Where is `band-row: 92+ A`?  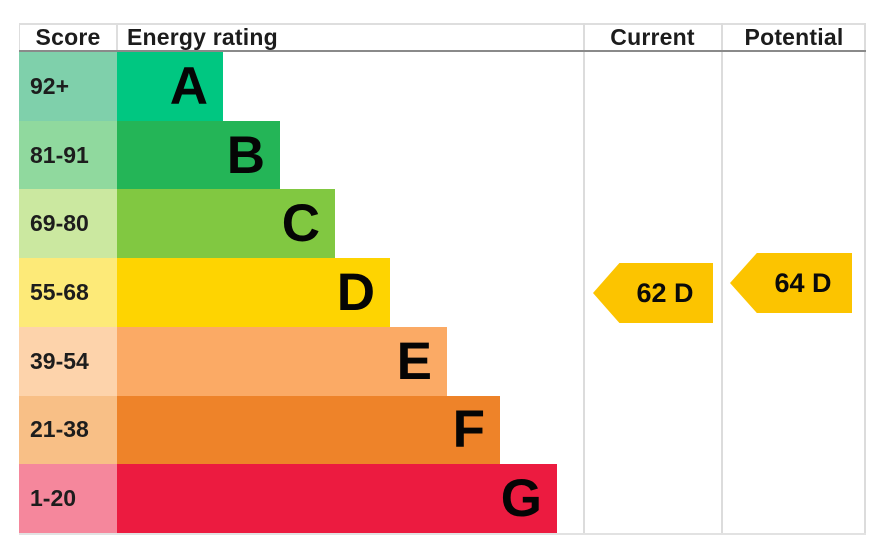 band-row: 92+ A is located at coordinates (442, 86).